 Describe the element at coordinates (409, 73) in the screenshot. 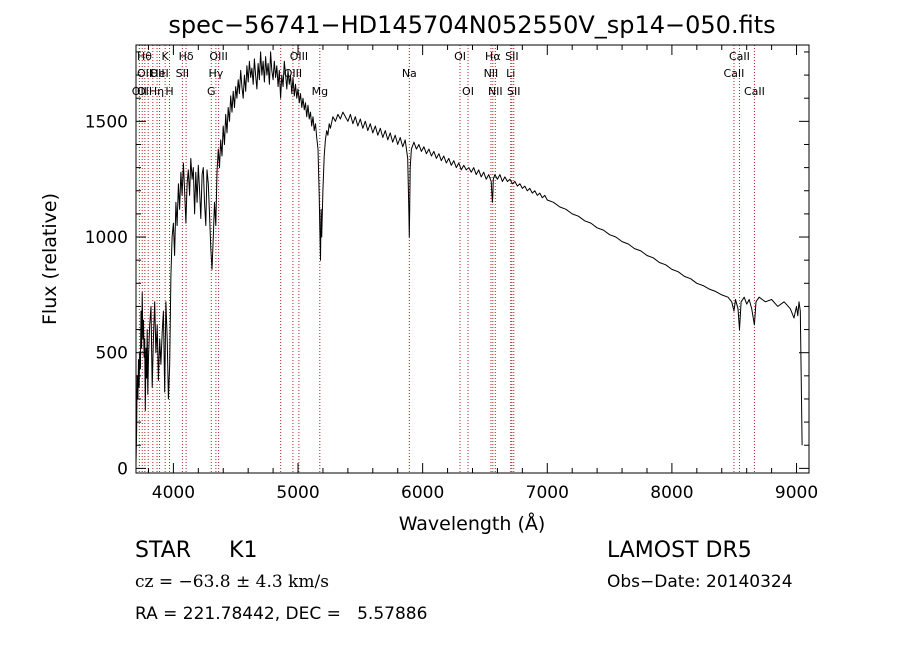

I see `line-marker-label: Na` at that location.